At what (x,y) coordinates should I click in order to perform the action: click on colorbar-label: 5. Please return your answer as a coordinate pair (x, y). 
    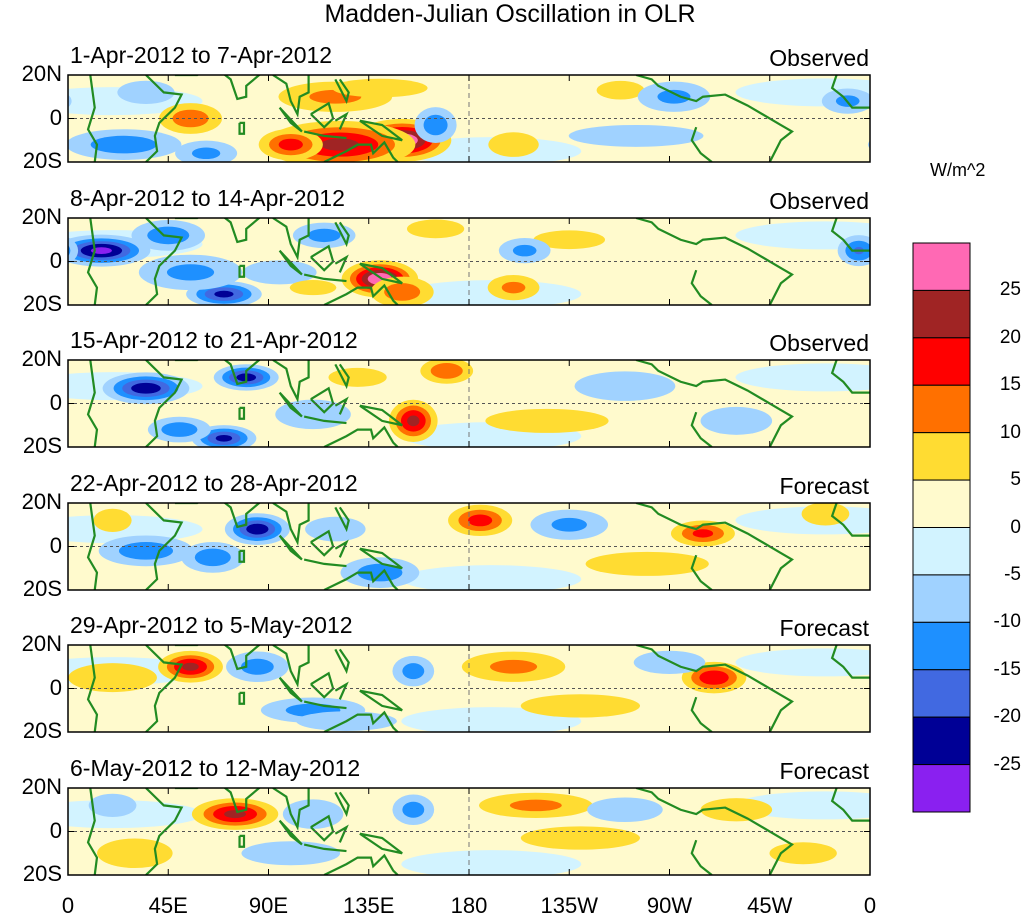
    Looking at the image, I should click on (1015, 480).